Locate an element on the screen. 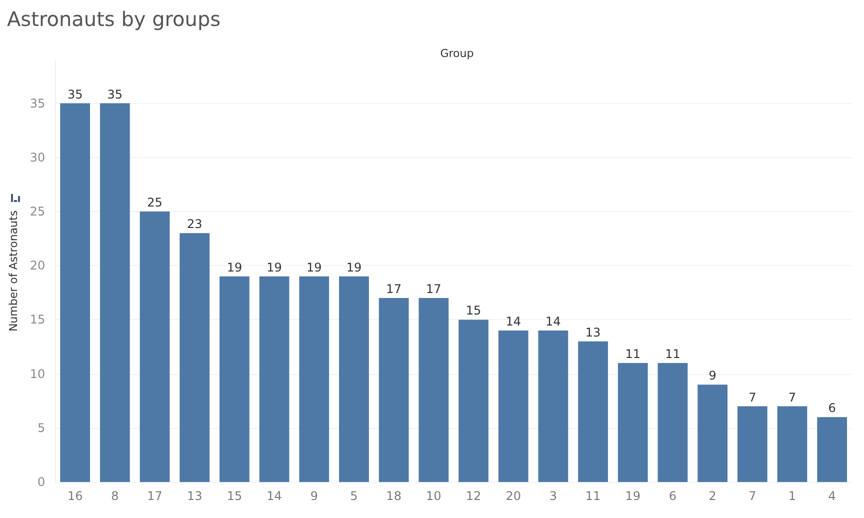  data-label: 13 is located at coordinates (593, 332).